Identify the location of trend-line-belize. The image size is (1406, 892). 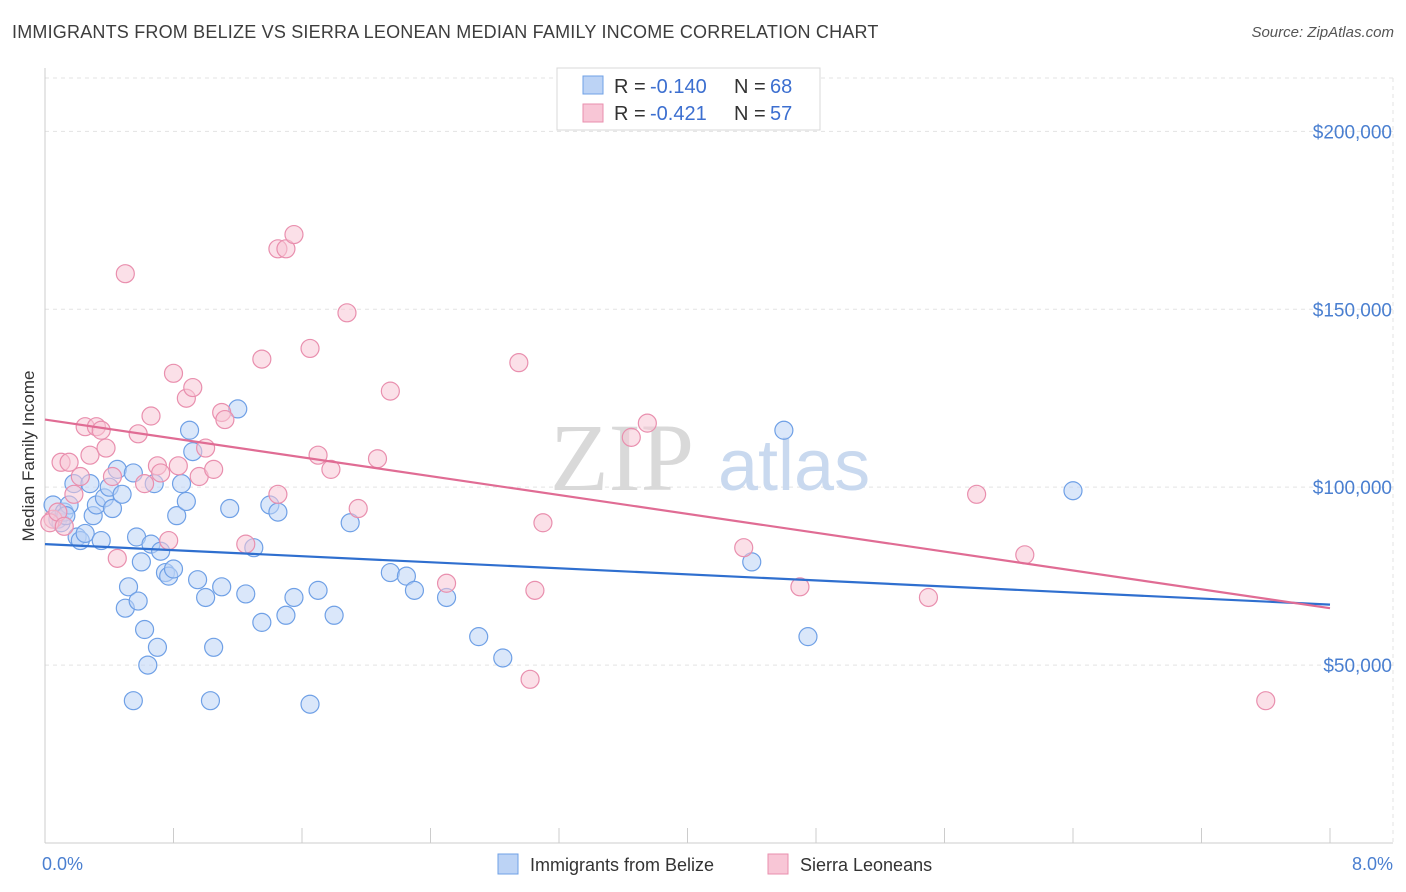
(687, 574).